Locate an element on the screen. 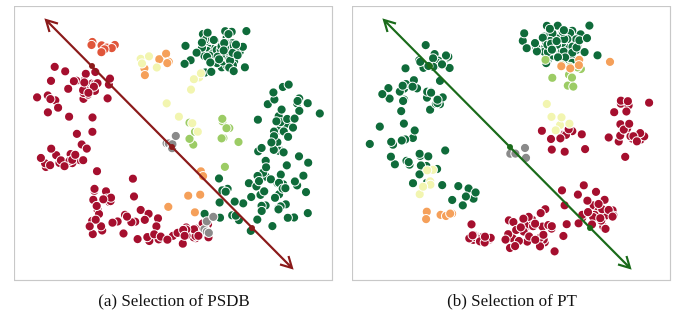 The width and height of the screenshot is (678, 320). arrow-head-start is located at coordinates (51, 25).